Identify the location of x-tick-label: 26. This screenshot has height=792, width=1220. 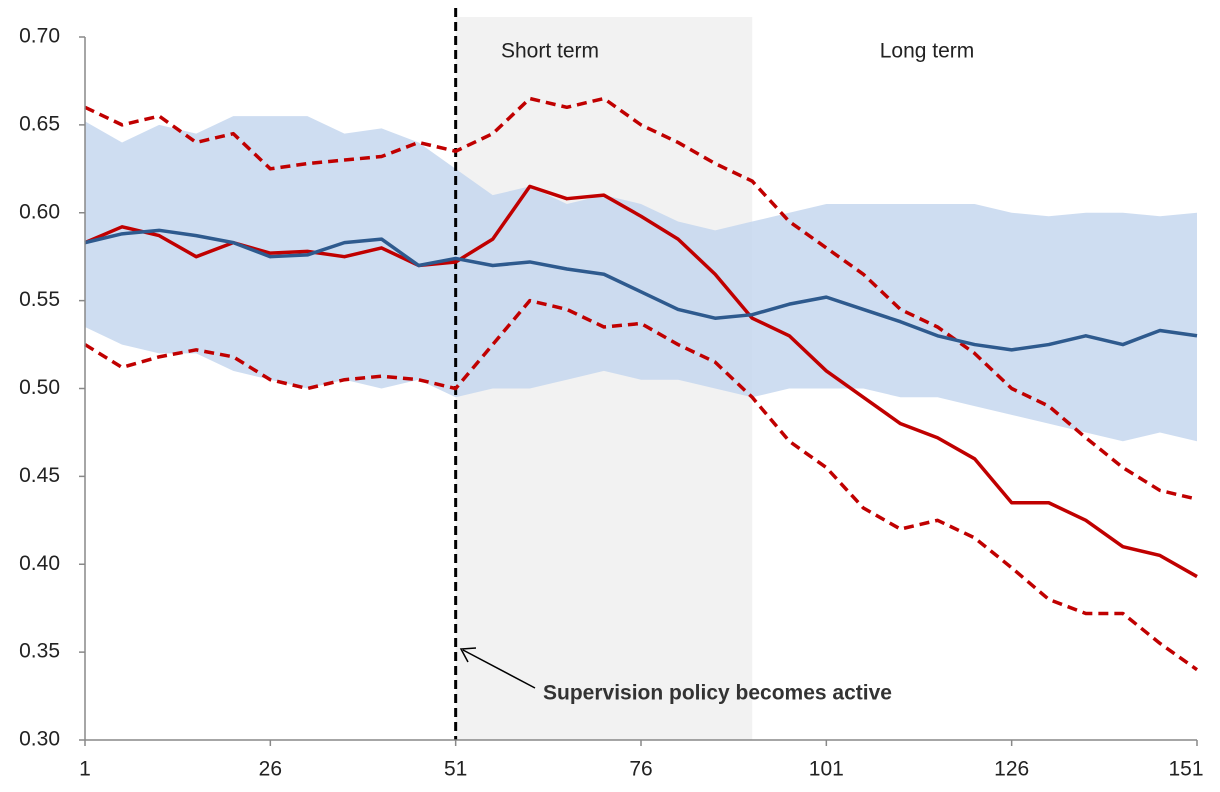
(270, 769).